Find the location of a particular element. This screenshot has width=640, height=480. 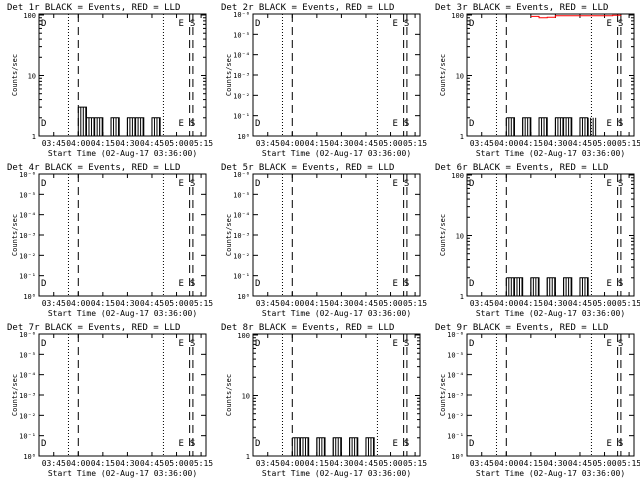

panel-title: Det 7r BLACK = Events, RED = LLD is located at coordinates (93, 328).